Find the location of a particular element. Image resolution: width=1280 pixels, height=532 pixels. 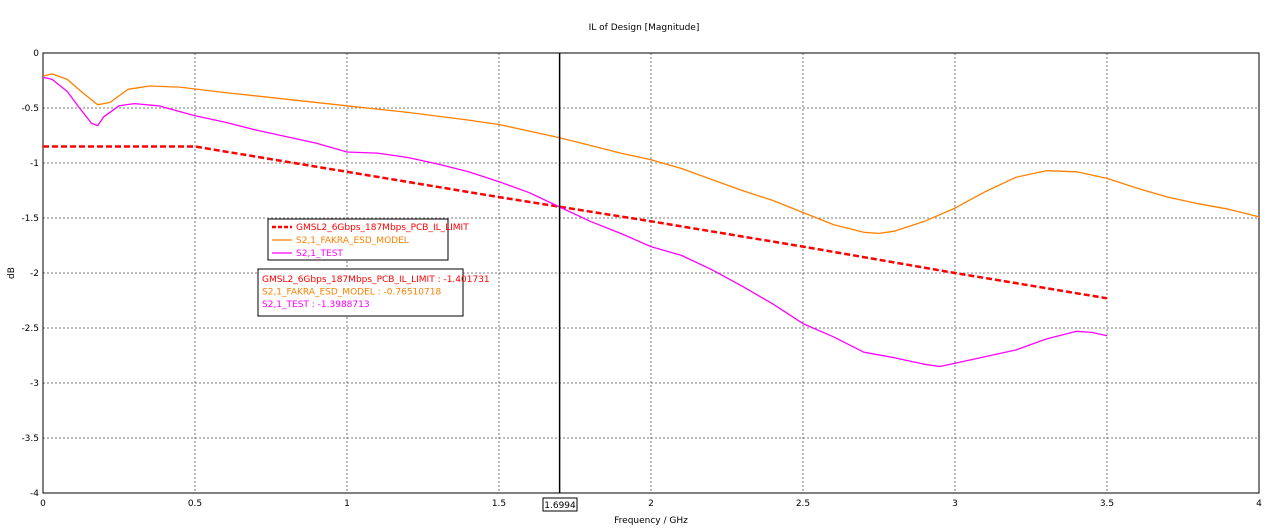

y-axis-label: dB is located at coordinates (12, 273).